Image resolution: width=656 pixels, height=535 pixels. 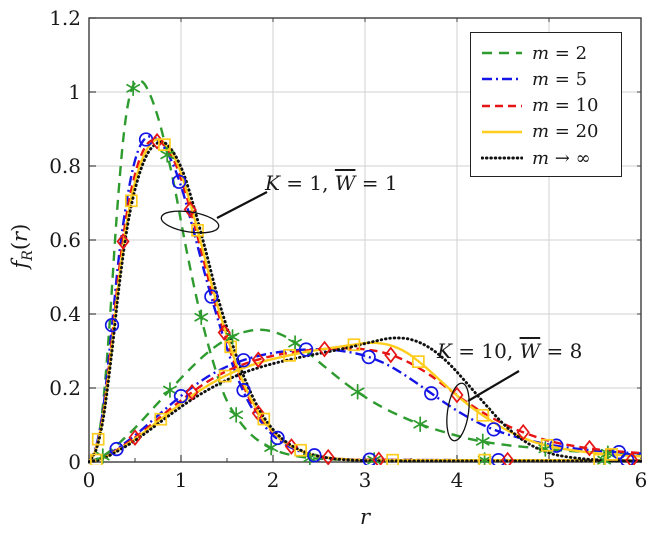 What do you see at coordinates (19, 264) in the screenshot?
I see `ylabel-f: f` at bounding box center [19, 264].